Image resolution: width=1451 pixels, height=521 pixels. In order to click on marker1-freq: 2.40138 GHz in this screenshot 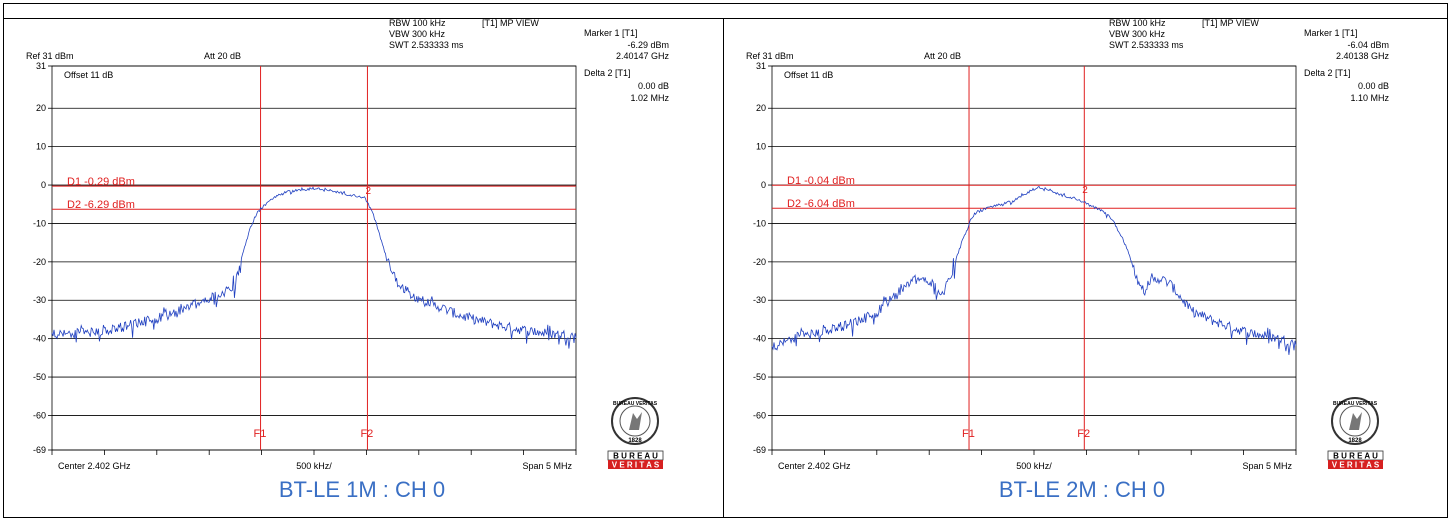, I will do `click(1363, 56)`.